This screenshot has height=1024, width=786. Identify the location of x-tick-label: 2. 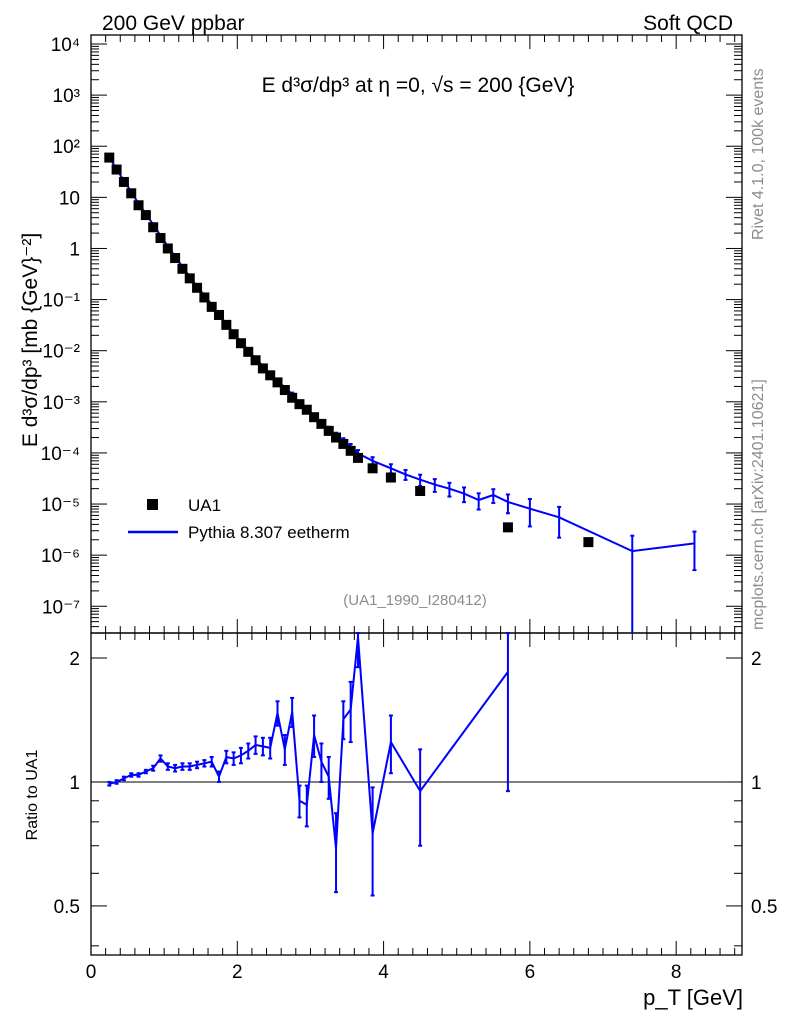
(237, 972).